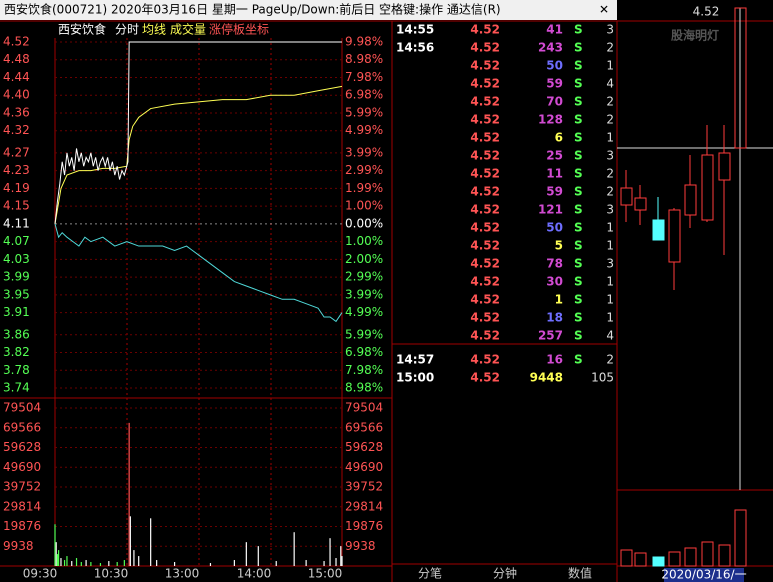 The image size is (773, 582). I want to click on price-tick-label: 3.95, so click(16, 294).